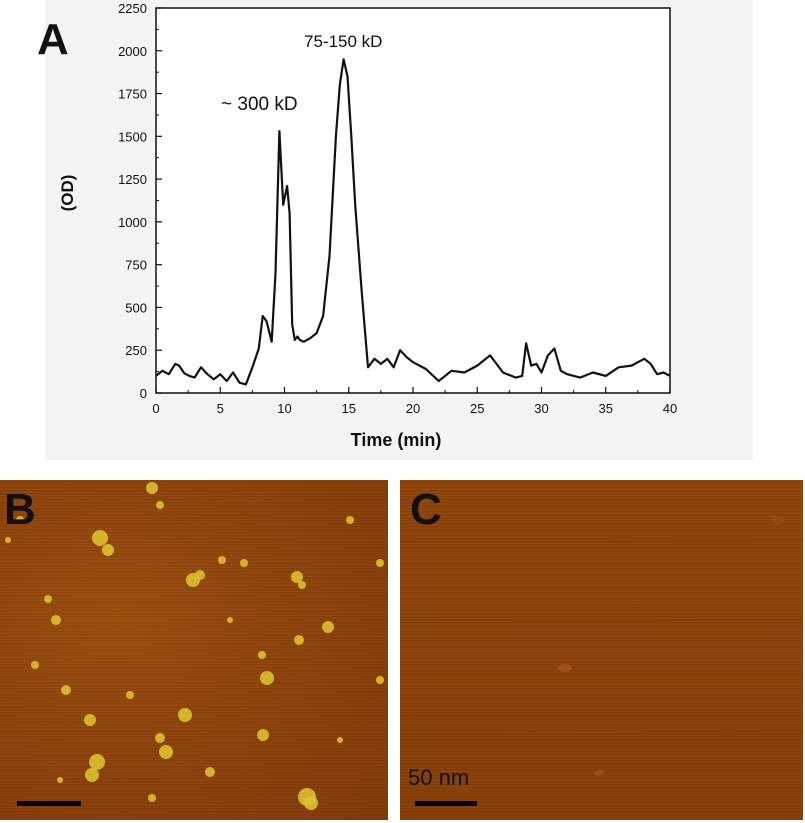 The height and width of the screenshot is (823, 805). Describe the element at coordinates (132, 51) in the screenshot. I see `y-tick-label: 2000` at that location.